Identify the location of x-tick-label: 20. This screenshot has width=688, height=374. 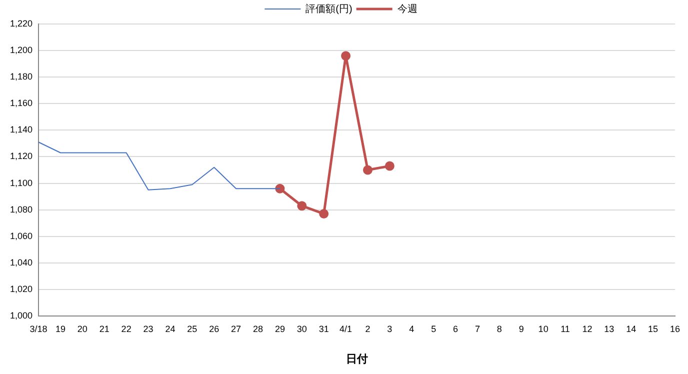
(82, 329).